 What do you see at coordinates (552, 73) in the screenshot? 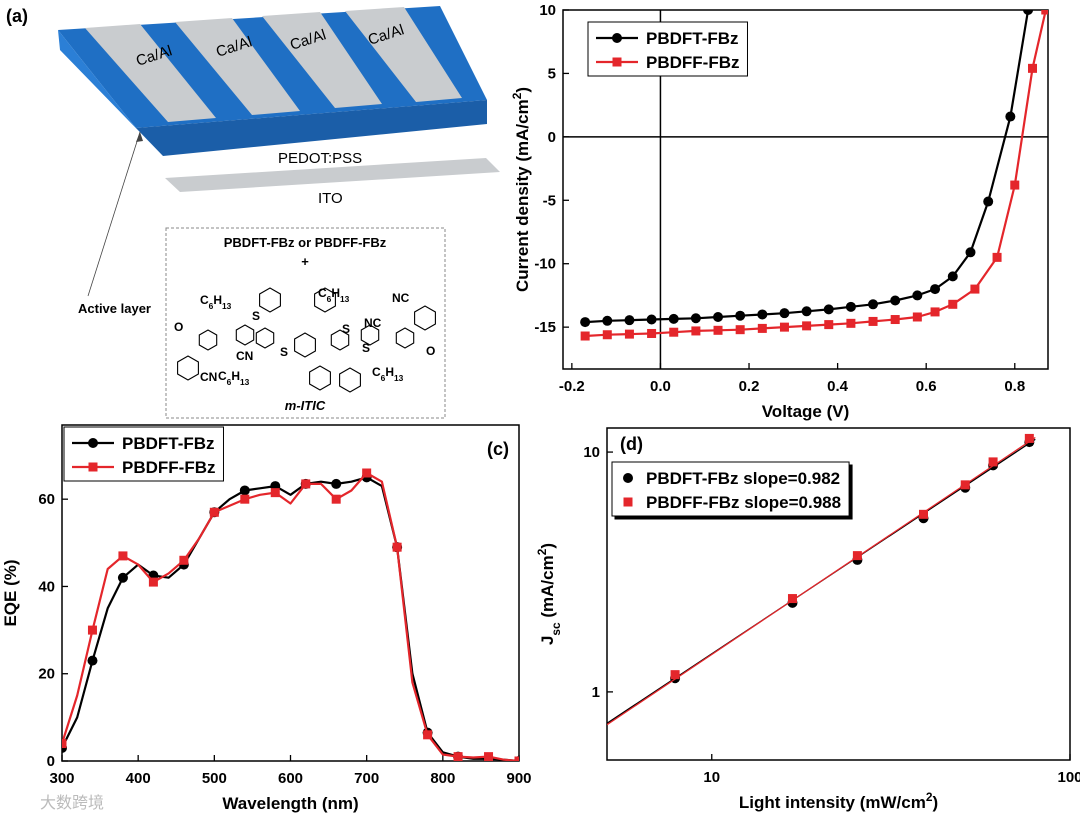
I see `y-tick-label: 5` at bounding box center [552, 73].